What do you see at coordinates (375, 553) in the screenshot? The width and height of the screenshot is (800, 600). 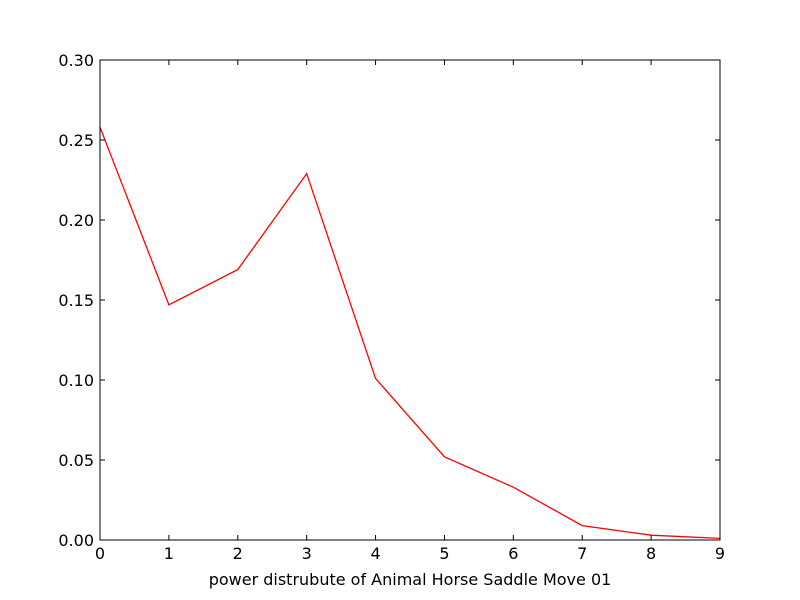 I see `x-tick-label: 4` at bounding box center [375, 553].